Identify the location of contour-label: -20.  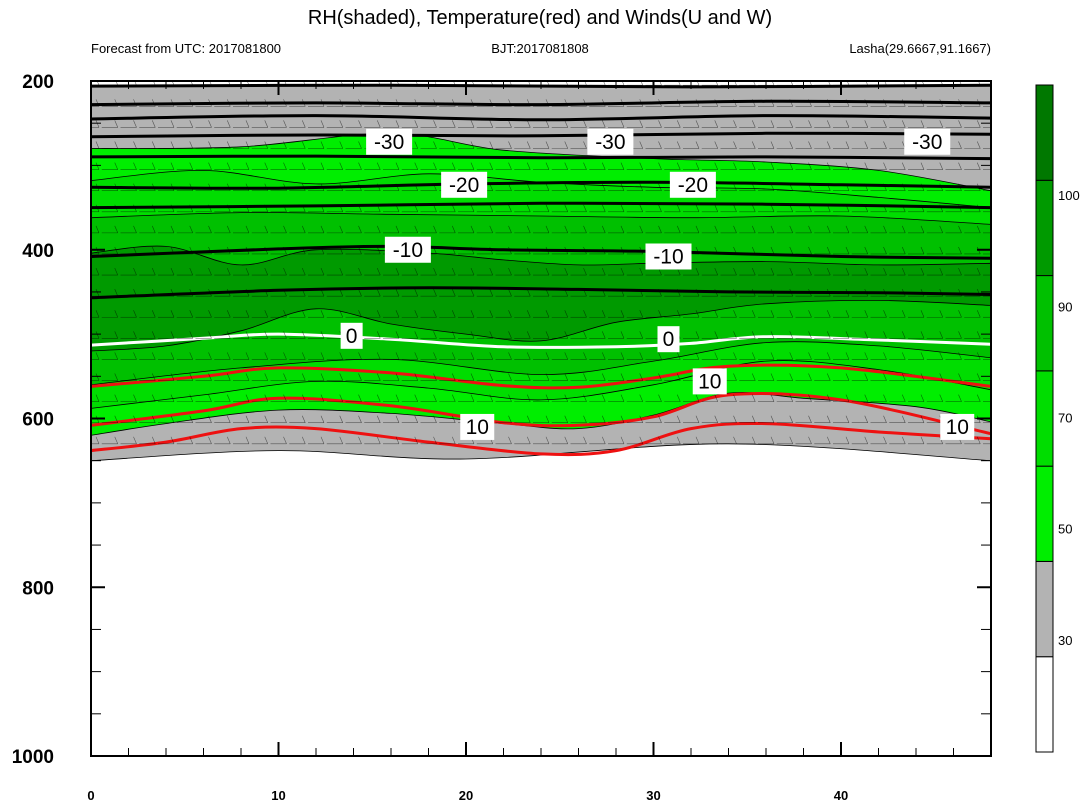
(693, 185).